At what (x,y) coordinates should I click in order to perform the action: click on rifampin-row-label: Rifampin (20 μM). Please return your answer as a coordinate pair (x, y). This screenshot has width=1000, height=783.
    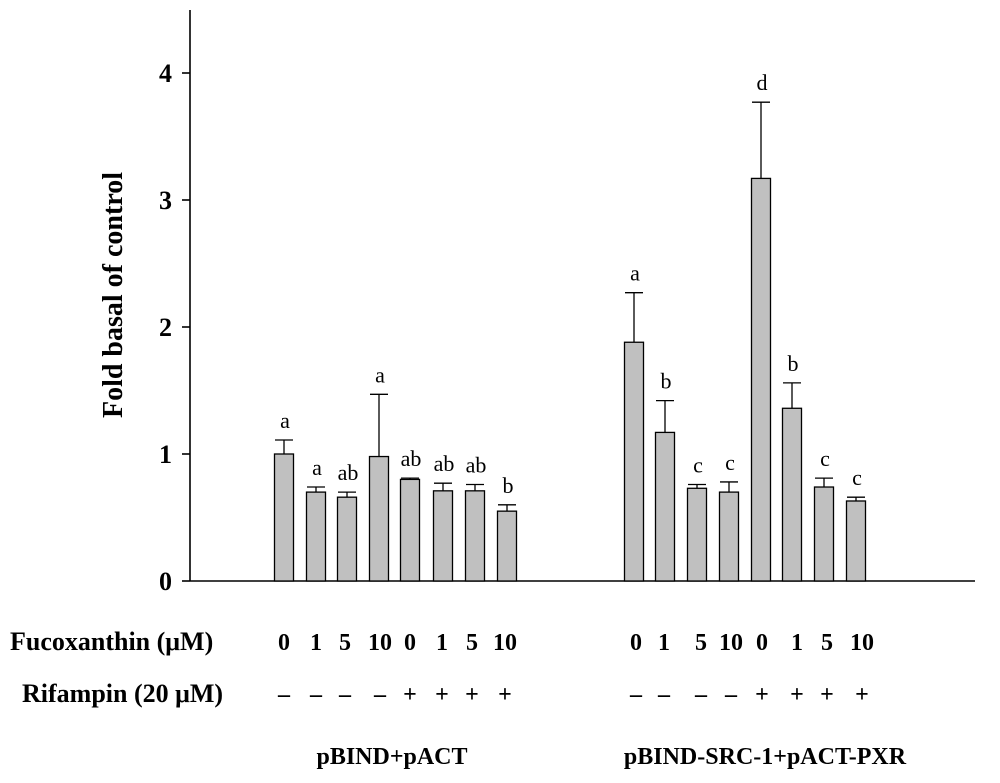
    Looking at the image, I should click on (122, 693).